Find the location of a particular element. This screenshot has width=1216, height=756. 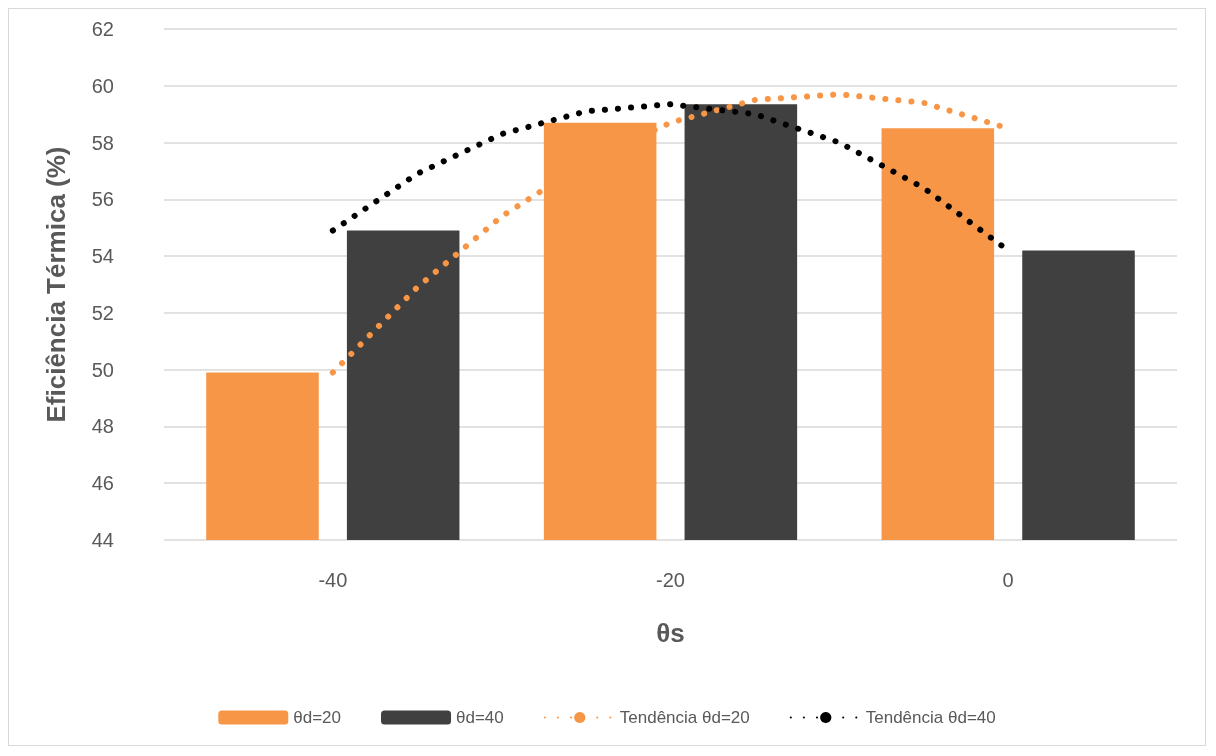

y-tick-label: 54 is located at coordinates (102, 256).